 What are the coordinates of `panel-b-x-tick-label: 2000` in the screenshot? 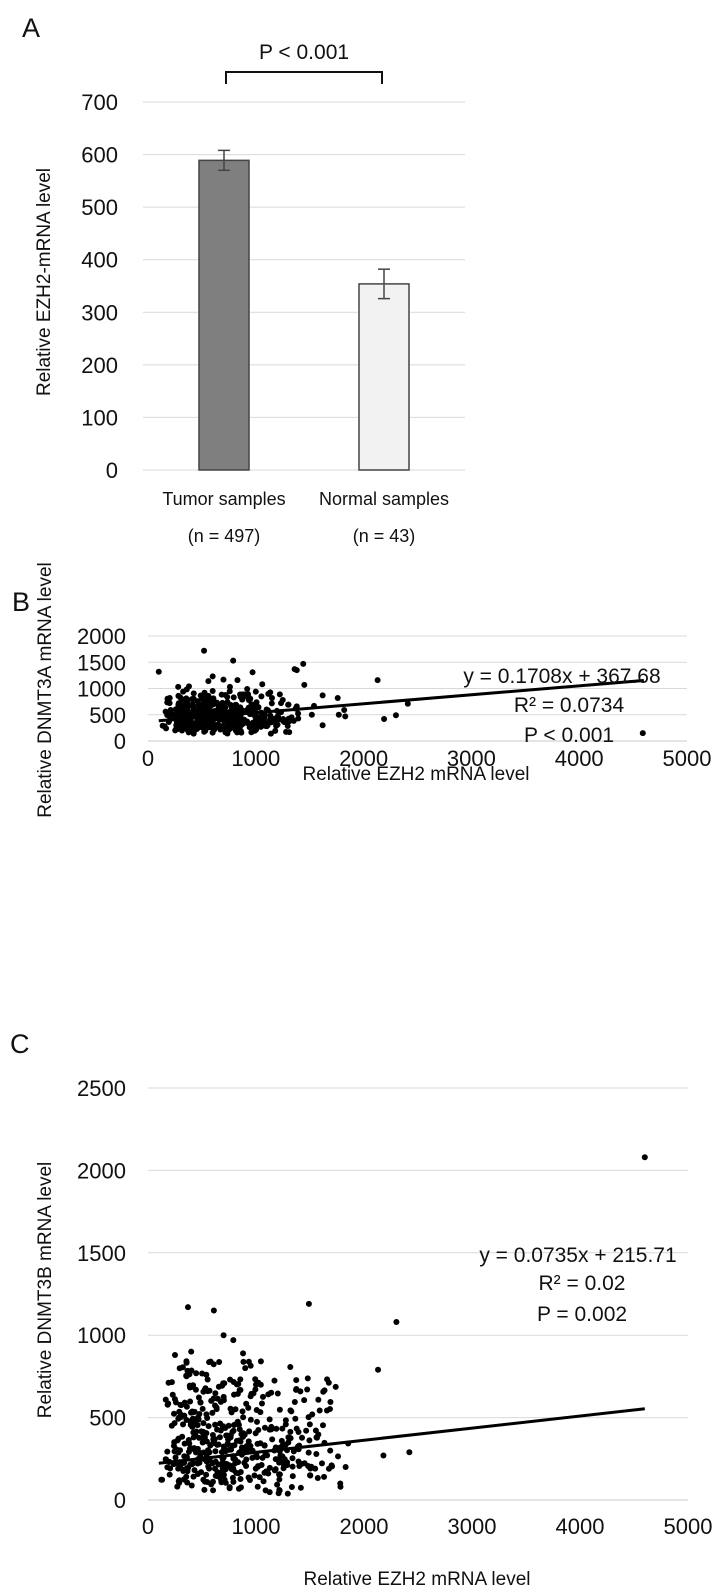 It's located at (363, 758).